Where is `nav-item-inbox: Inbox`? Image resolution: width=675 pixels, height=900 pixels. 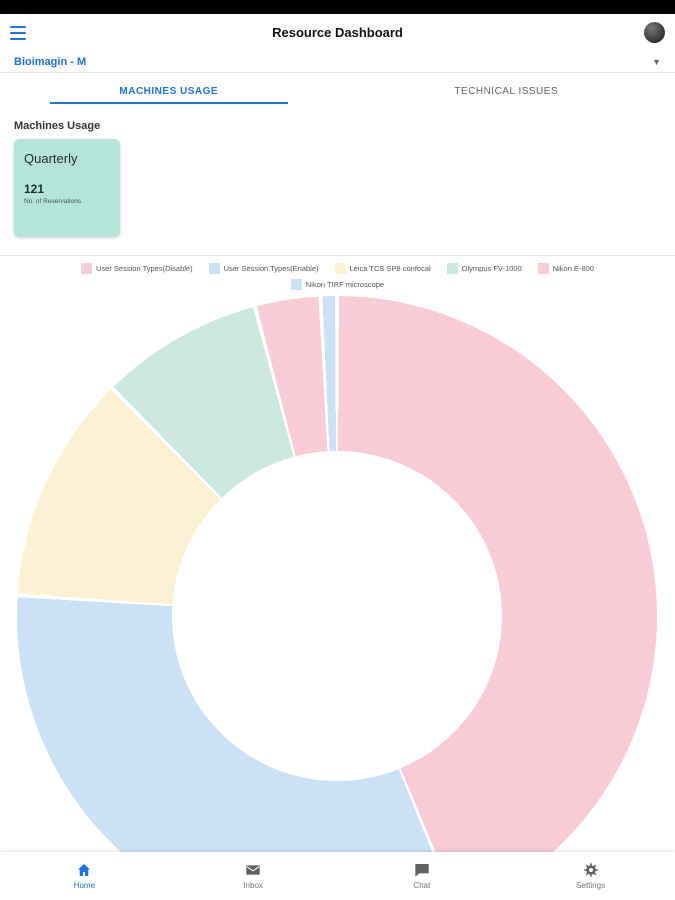 nav-item-inbox: Inbox is located at coordinates (253, 876).